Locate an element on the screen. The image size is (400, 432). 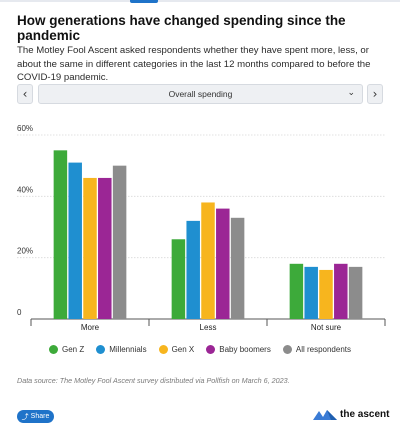
brand: the ascent is located at coordinates (353, 415).